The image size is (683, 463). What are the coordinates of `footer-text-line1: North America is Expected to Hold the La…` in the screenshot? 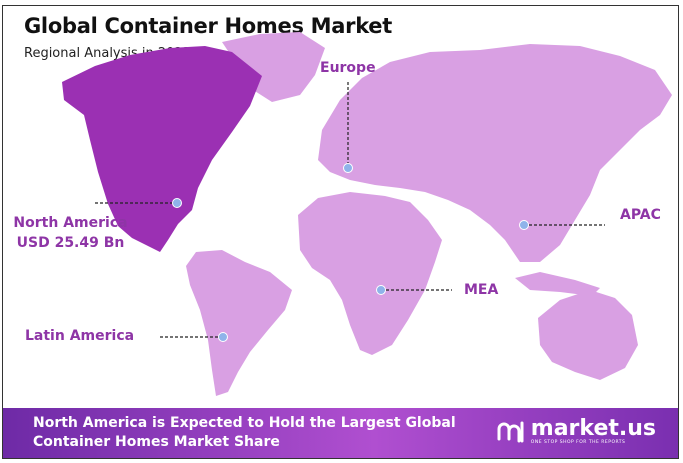 It's located at (244, 423).